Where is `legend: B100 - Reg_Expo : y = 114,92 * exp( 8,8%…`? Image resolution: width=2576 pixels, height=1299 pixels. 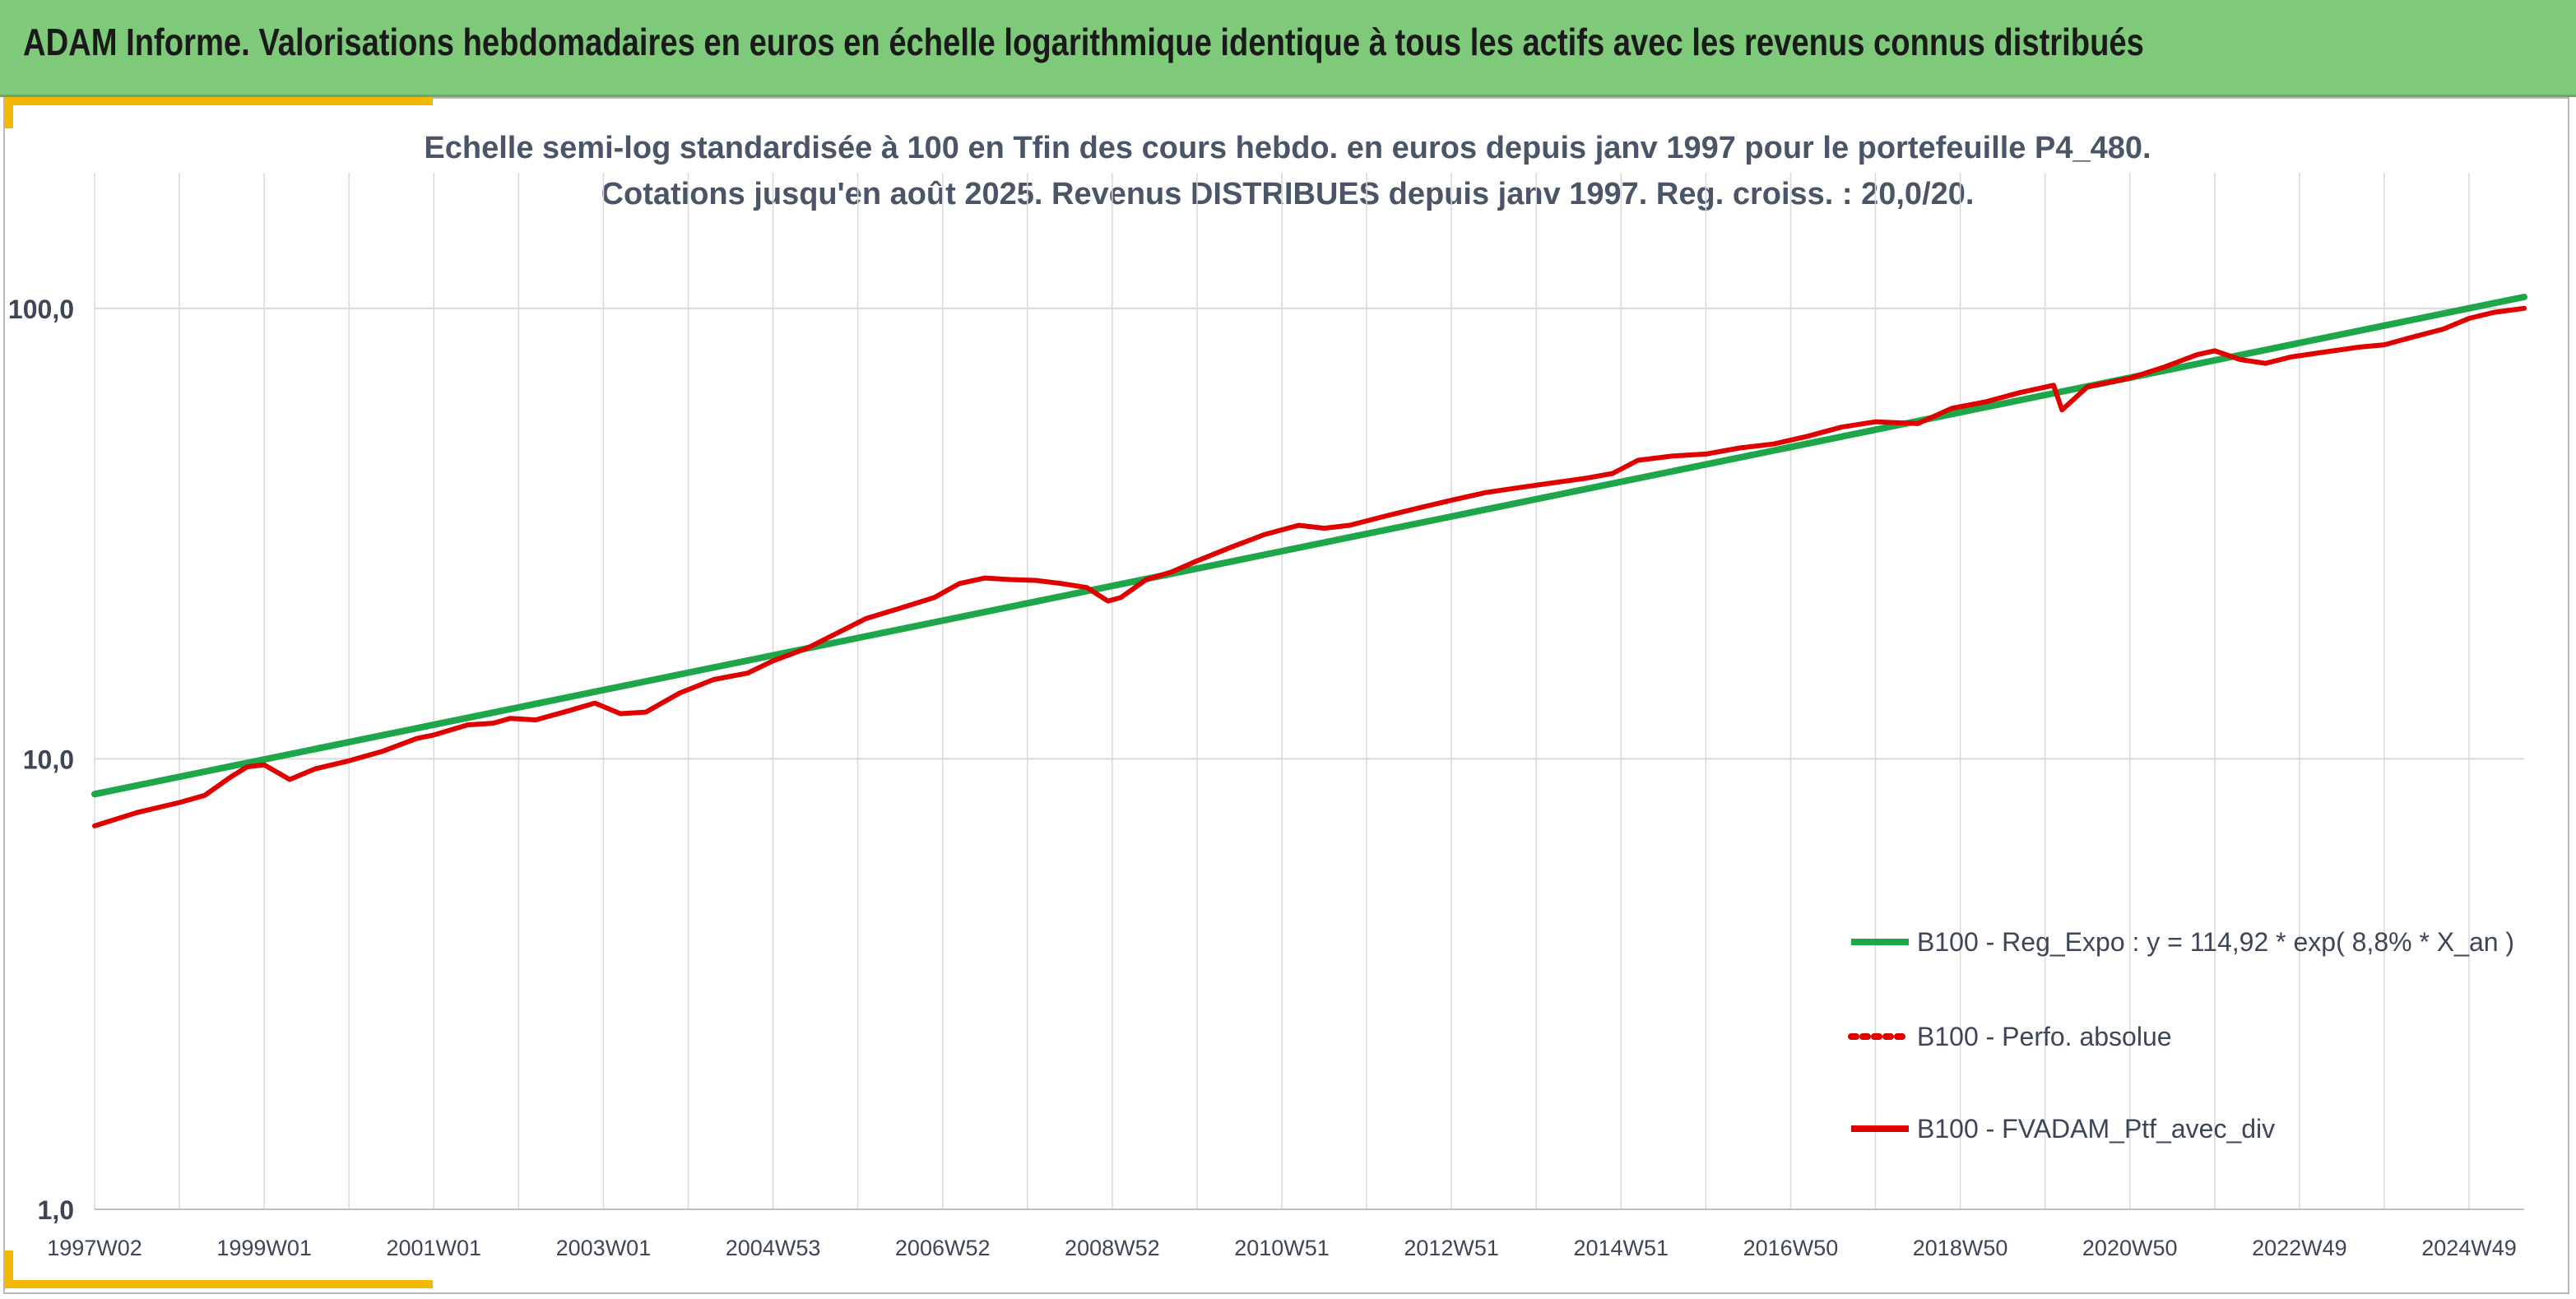
legend: B100 - Reg_Expo : y = 114,92 * exp( 8,8%… is located at coordinates (2181, 1035).